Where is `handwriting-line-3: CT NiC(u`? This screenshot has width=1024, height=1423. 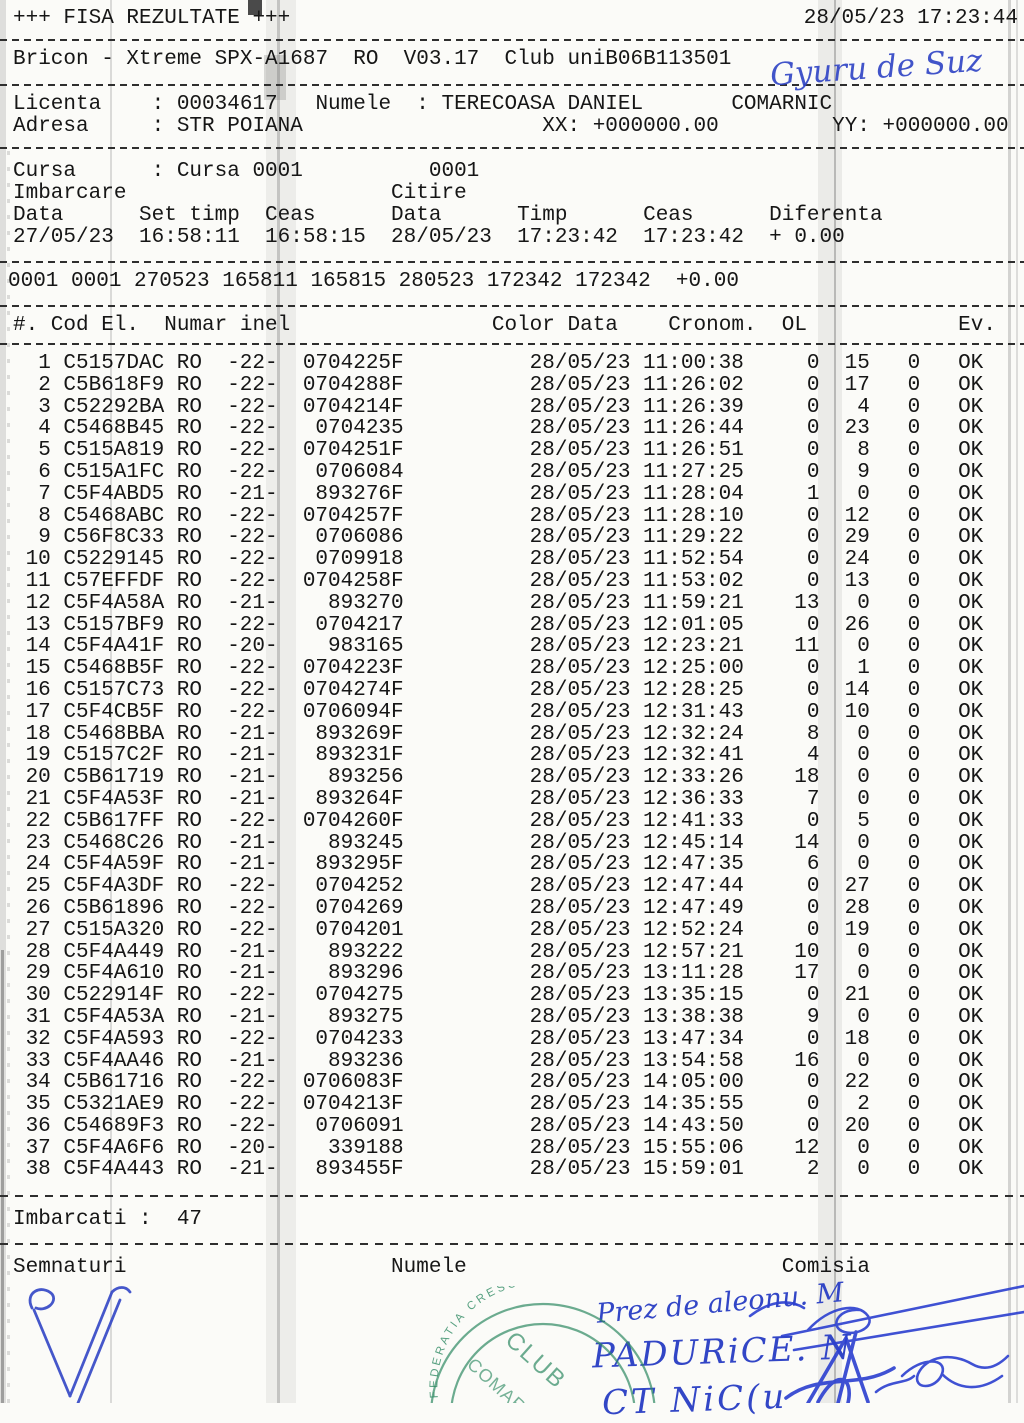
handwriting-line-3: CT NiC(u is located at coordinates (694, 1399).